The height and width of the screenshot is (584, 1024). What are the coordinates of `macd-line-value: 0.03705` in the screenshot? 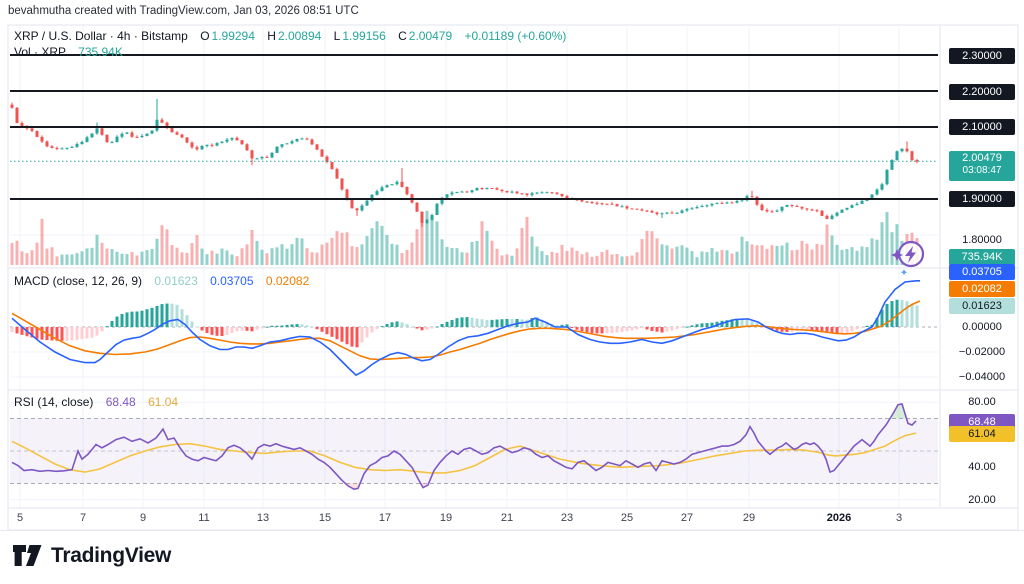 It's located at (232, 281).